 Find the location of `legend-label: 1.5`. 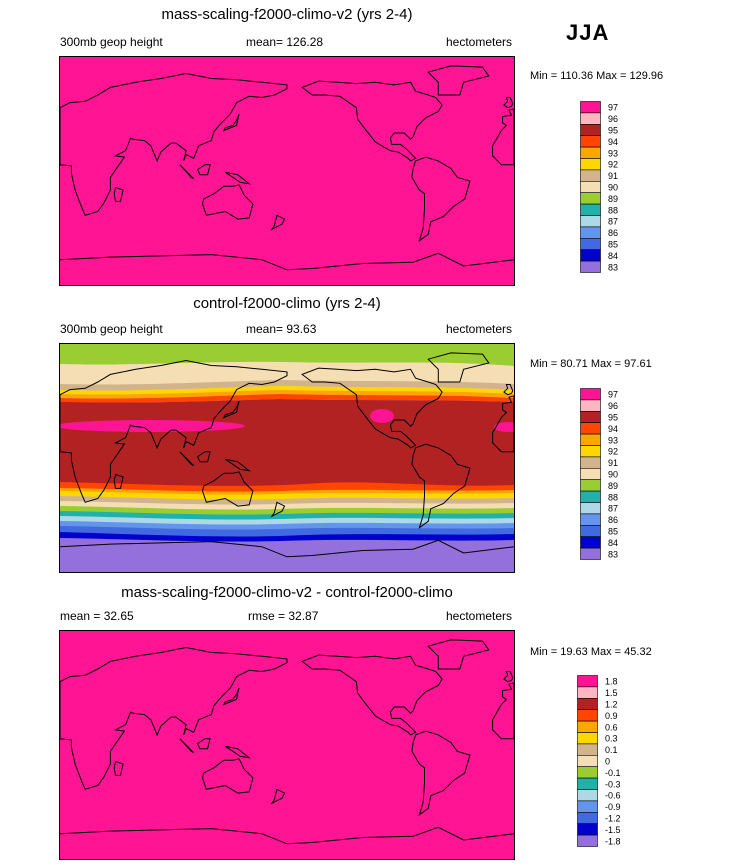

legend-label: 1.5 is located at coordinates (611, 693).